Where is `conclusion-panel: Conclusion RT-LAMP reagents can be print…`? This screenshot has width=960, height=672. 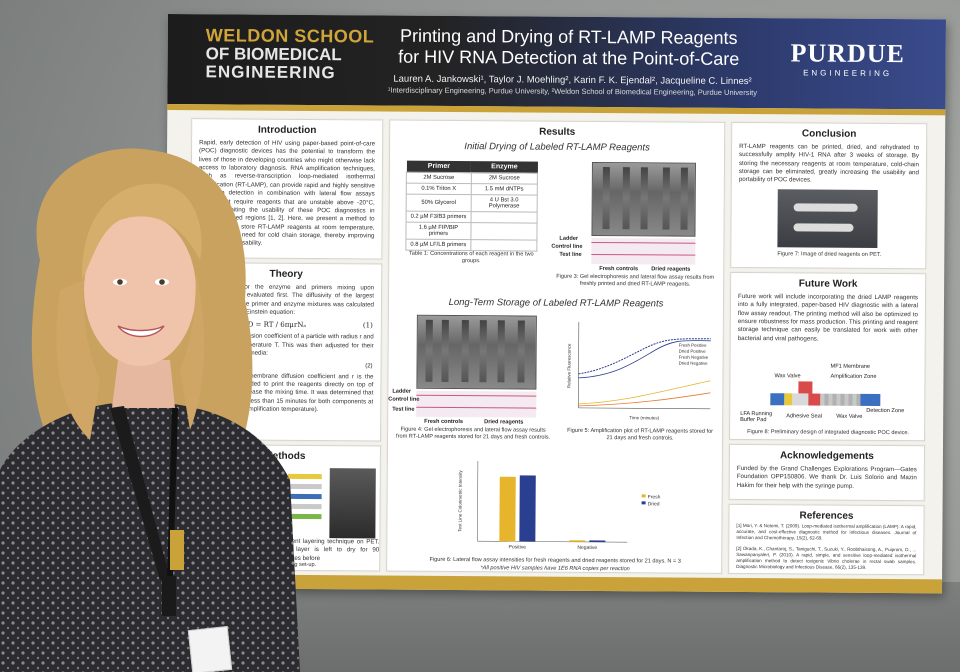 conclusion-panel: Conclusion RT-LAMP reagents can be print… is located at coordinates (829, 195).